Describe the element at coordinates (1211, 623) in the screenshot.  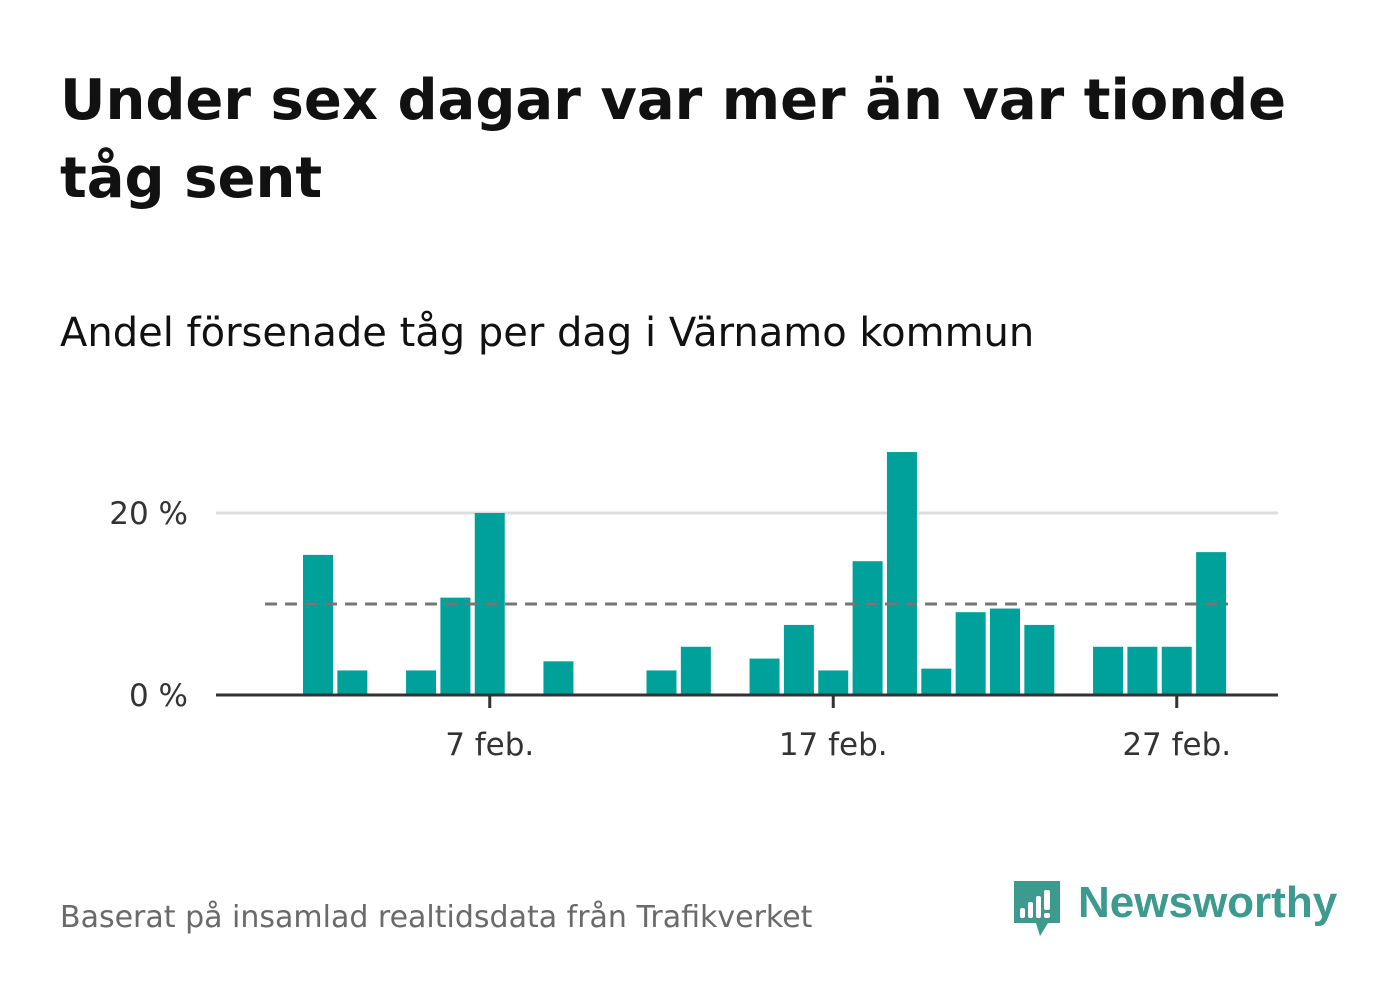
I see `bar-28feb` at that location.